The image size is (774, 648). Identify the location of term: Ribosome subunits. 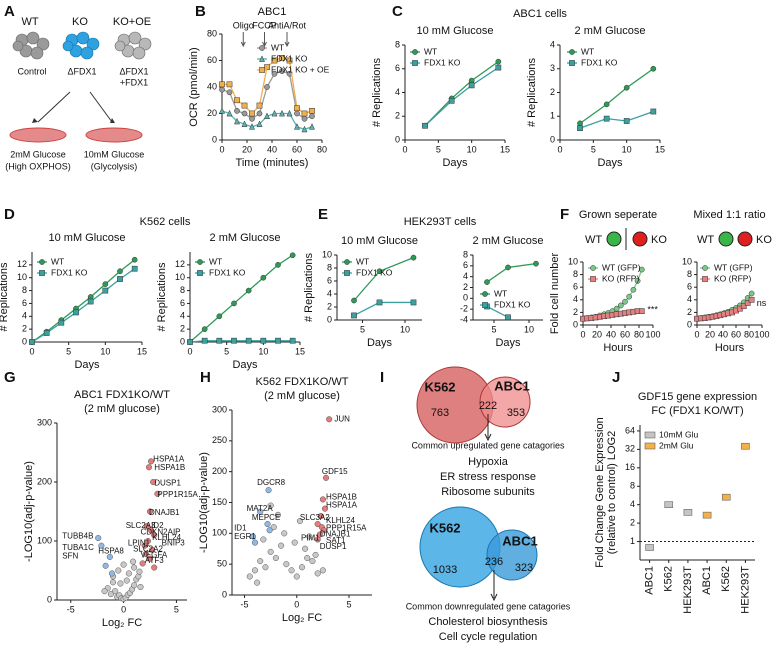
(488, 492).